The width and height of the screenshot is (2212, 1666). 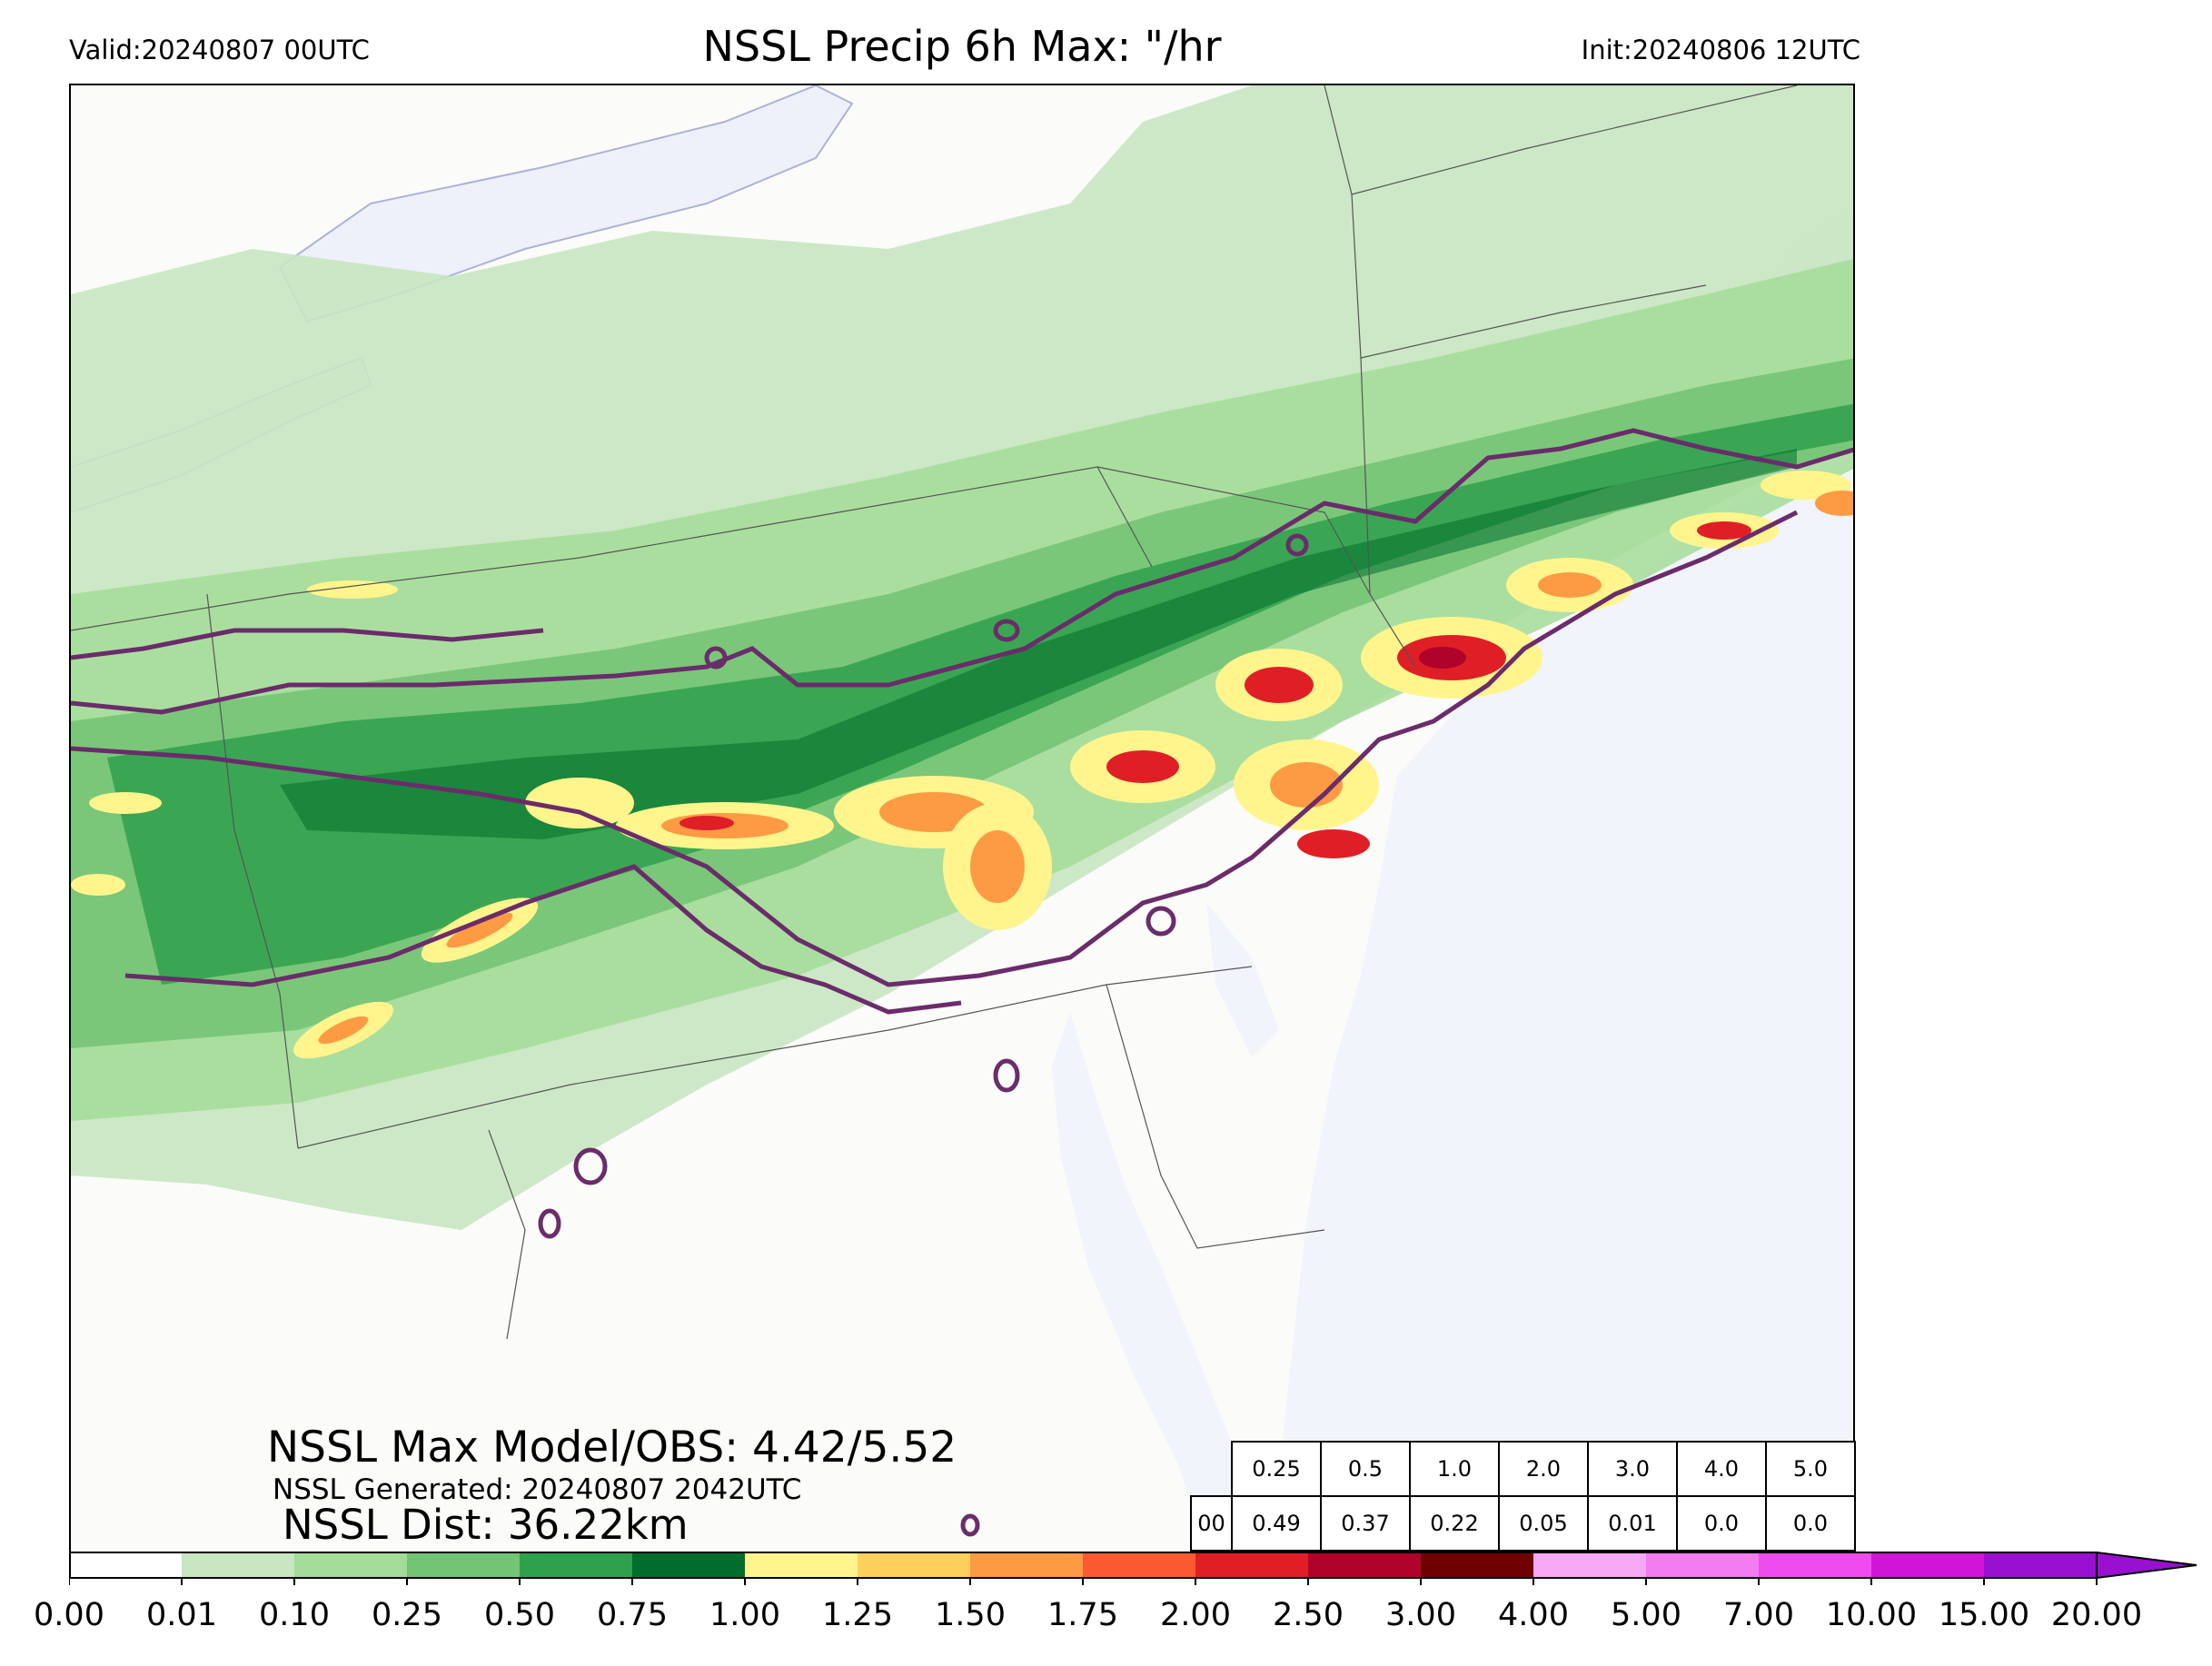 I want to click on threshold-value-row: 00 0.49 0.37 0.22 0.05 0.01 0.0 0.0, so click(x=1523, y=1523).